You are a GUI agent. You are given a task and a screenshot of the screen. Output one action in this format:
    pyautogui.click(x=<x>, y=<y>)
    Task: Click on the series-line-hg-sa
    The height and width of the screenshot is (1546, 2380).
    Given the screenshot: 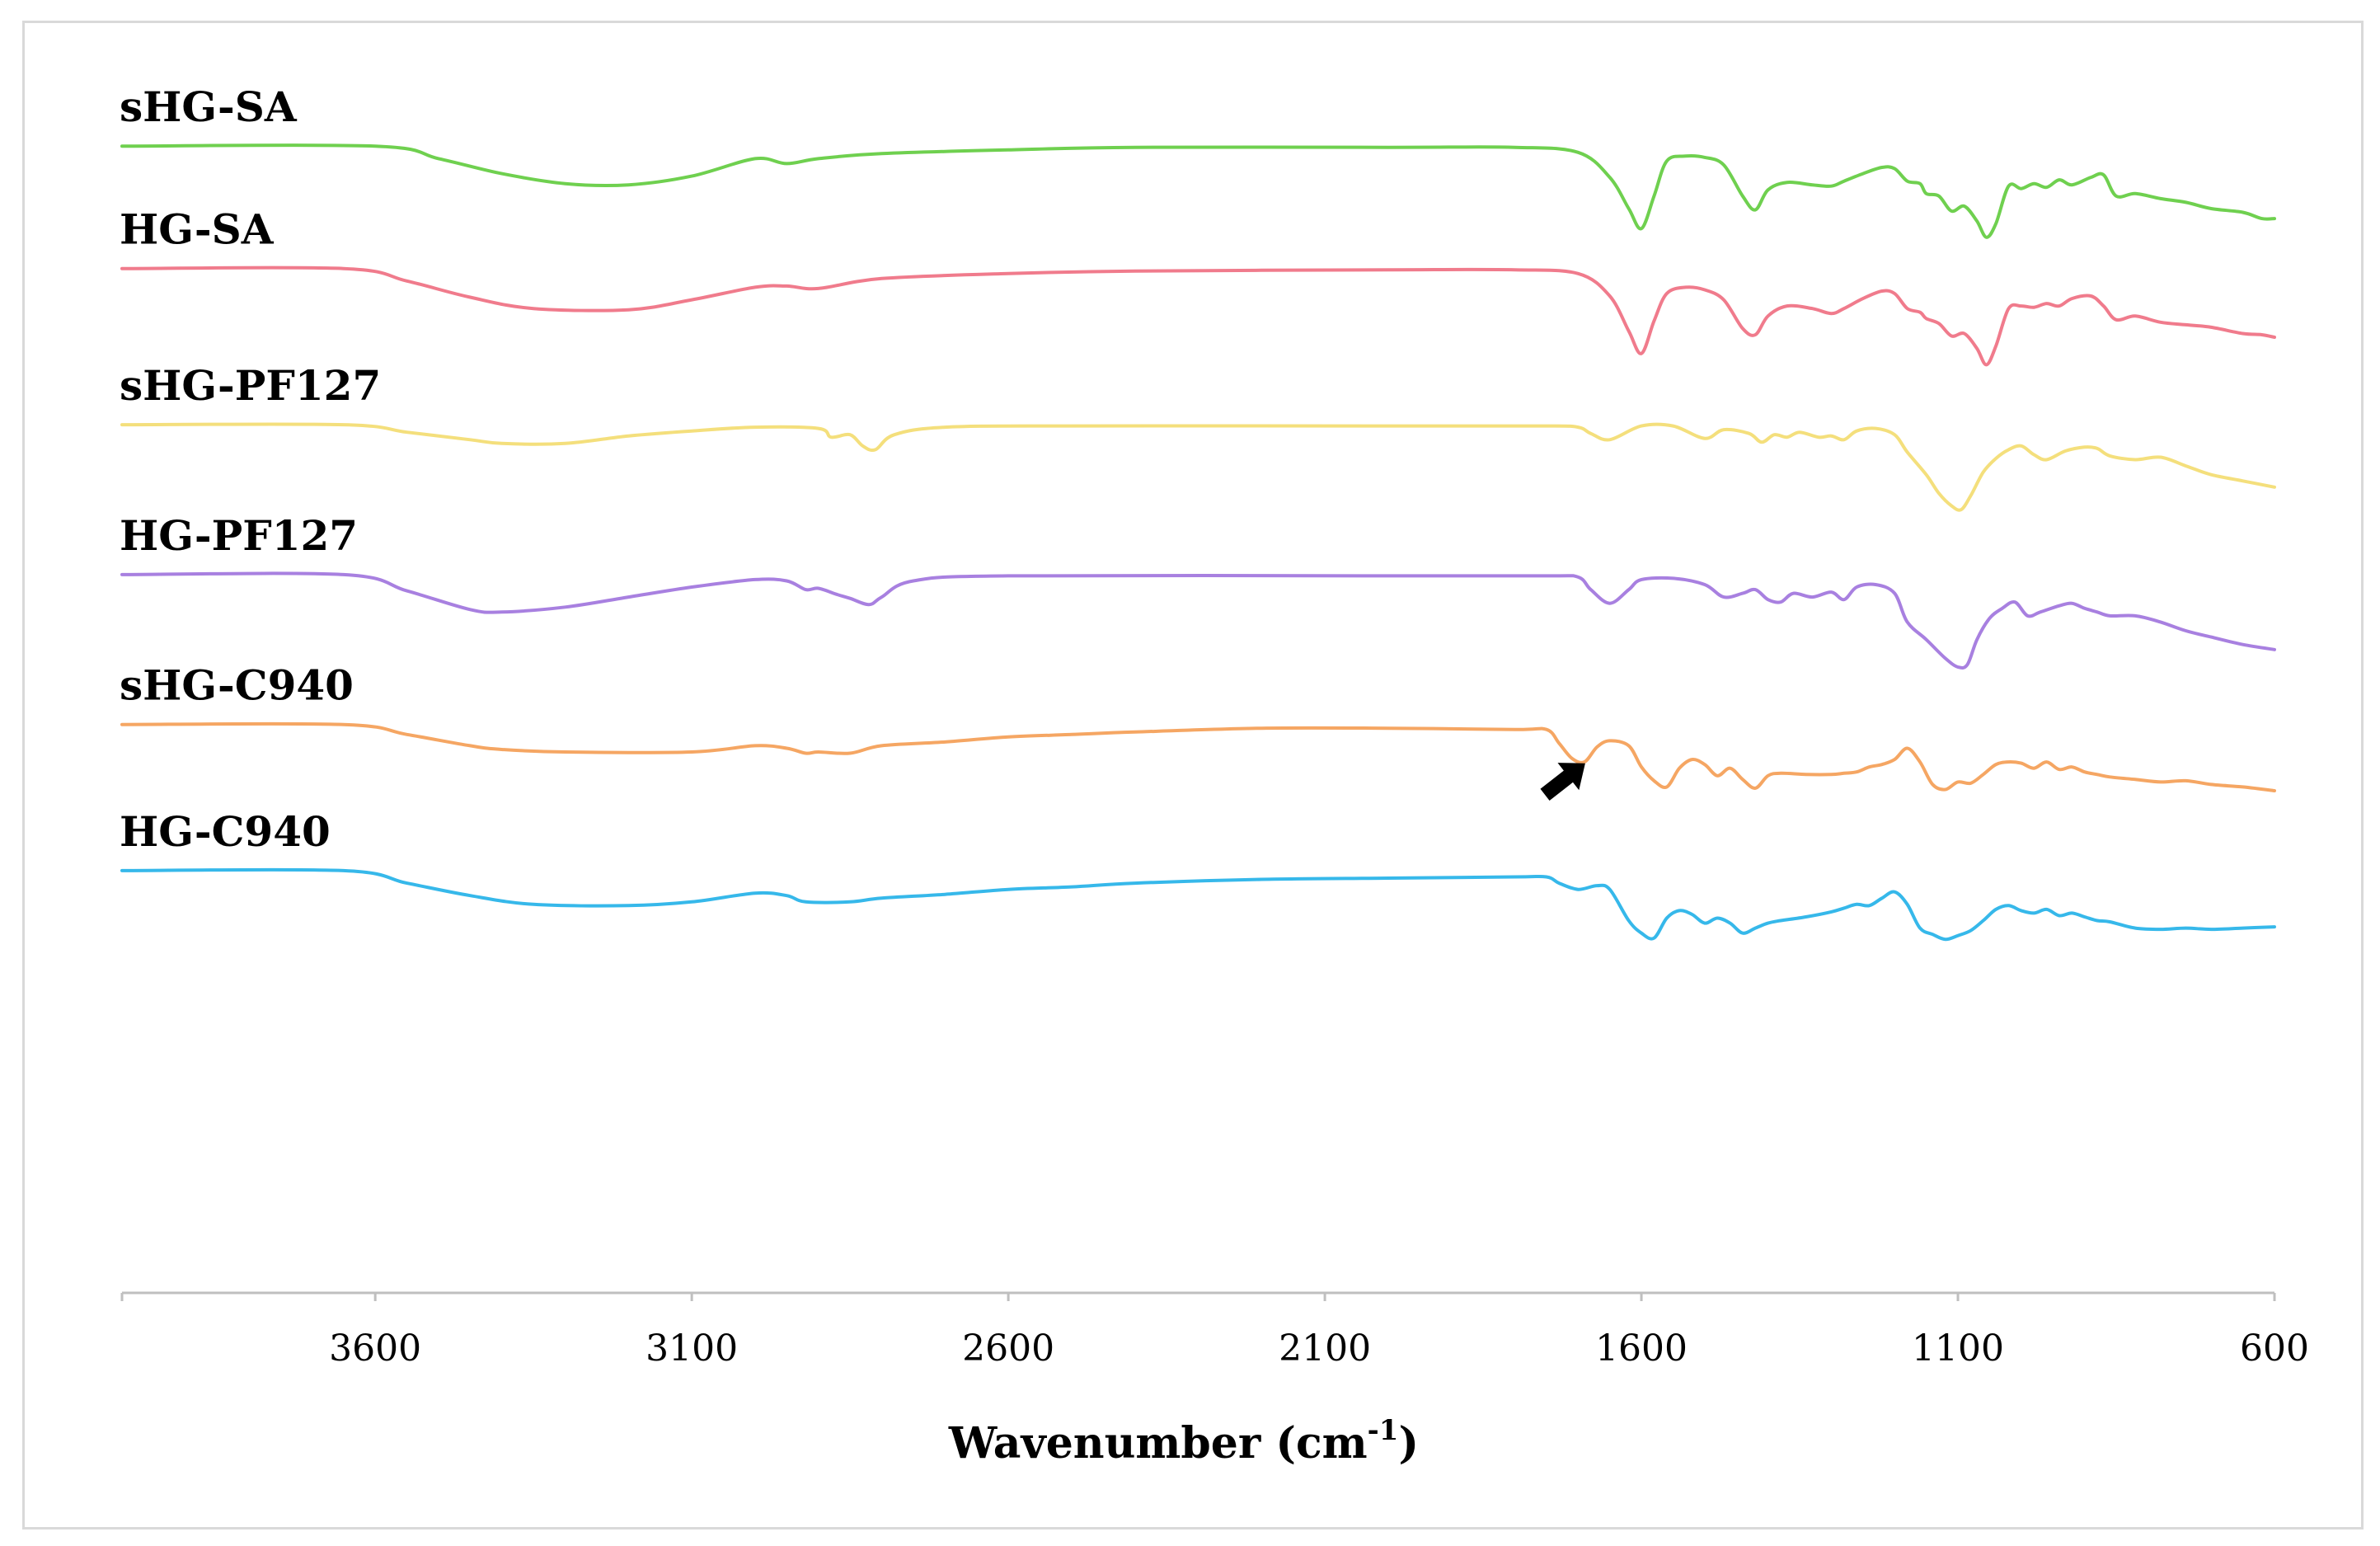 What is the action you would take?
    pyautogui.click(x=1198, y=316)
    